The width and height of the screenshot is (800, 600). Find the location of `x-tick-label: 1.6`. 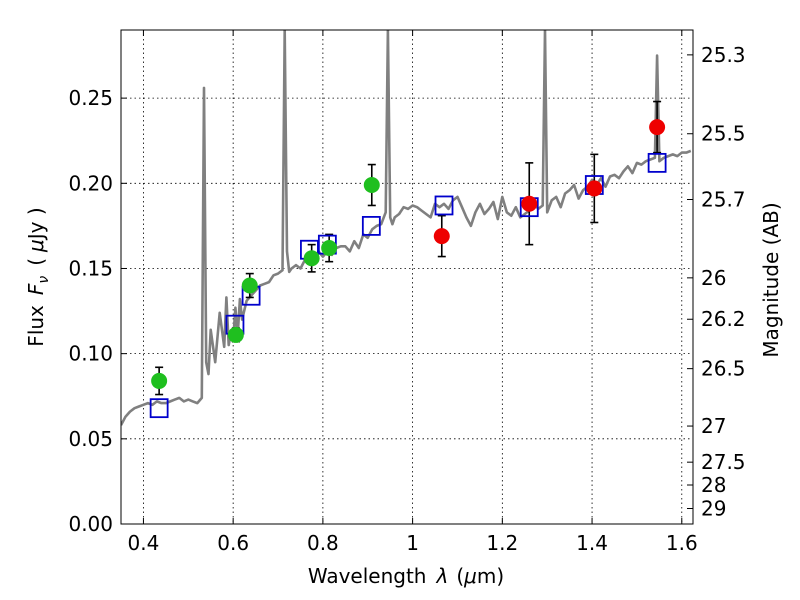

x-tick-label: 1.6 is located at coordinates (682, 543).